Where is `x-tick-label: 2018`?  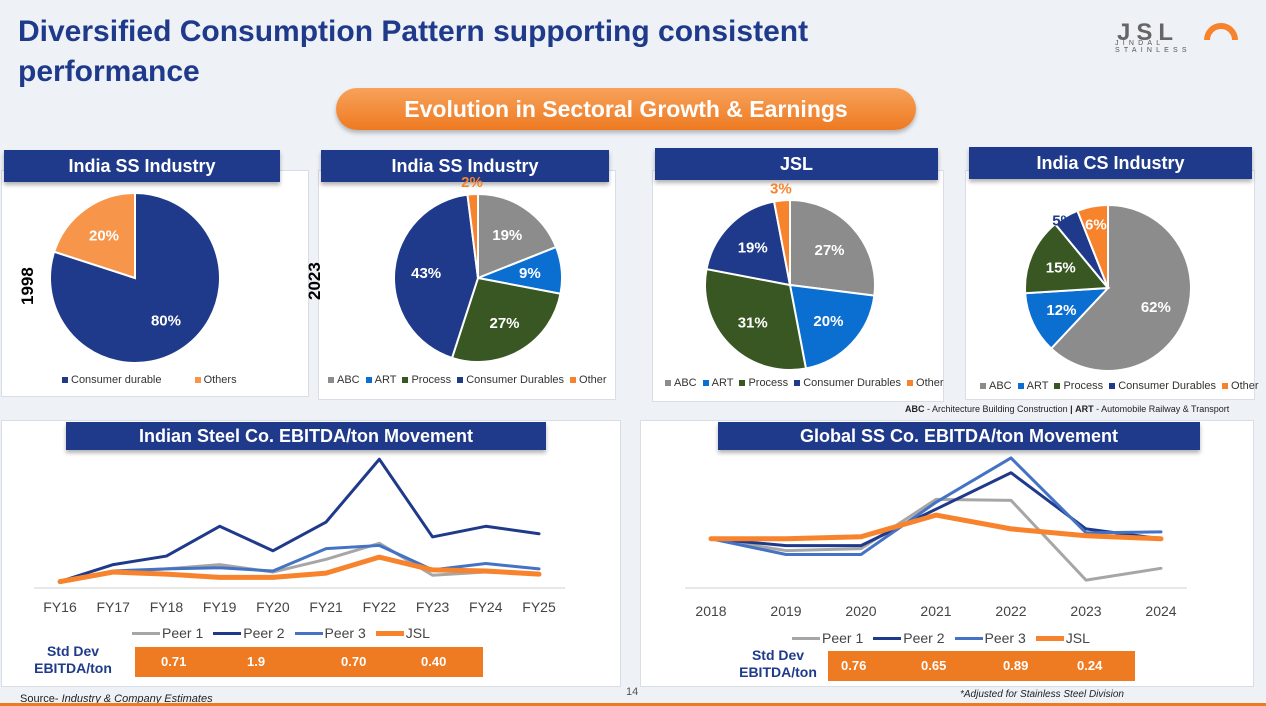 x-tick-label: 2018 is located at coordinates (710, 611).